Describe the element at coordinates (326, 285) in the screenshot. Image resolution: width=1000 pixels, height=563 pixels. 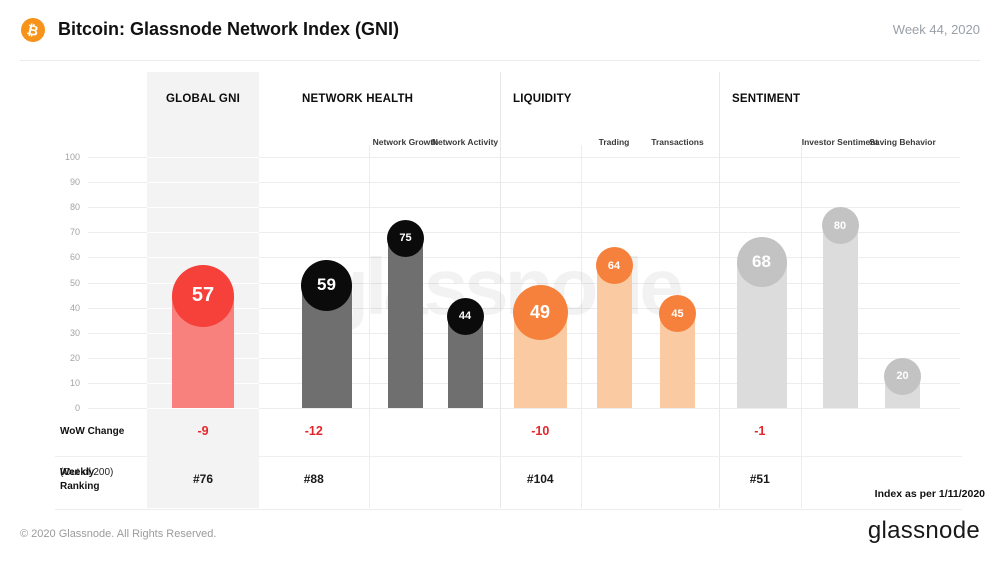
I see `network-health-main-value-bubble: 59` at that location.